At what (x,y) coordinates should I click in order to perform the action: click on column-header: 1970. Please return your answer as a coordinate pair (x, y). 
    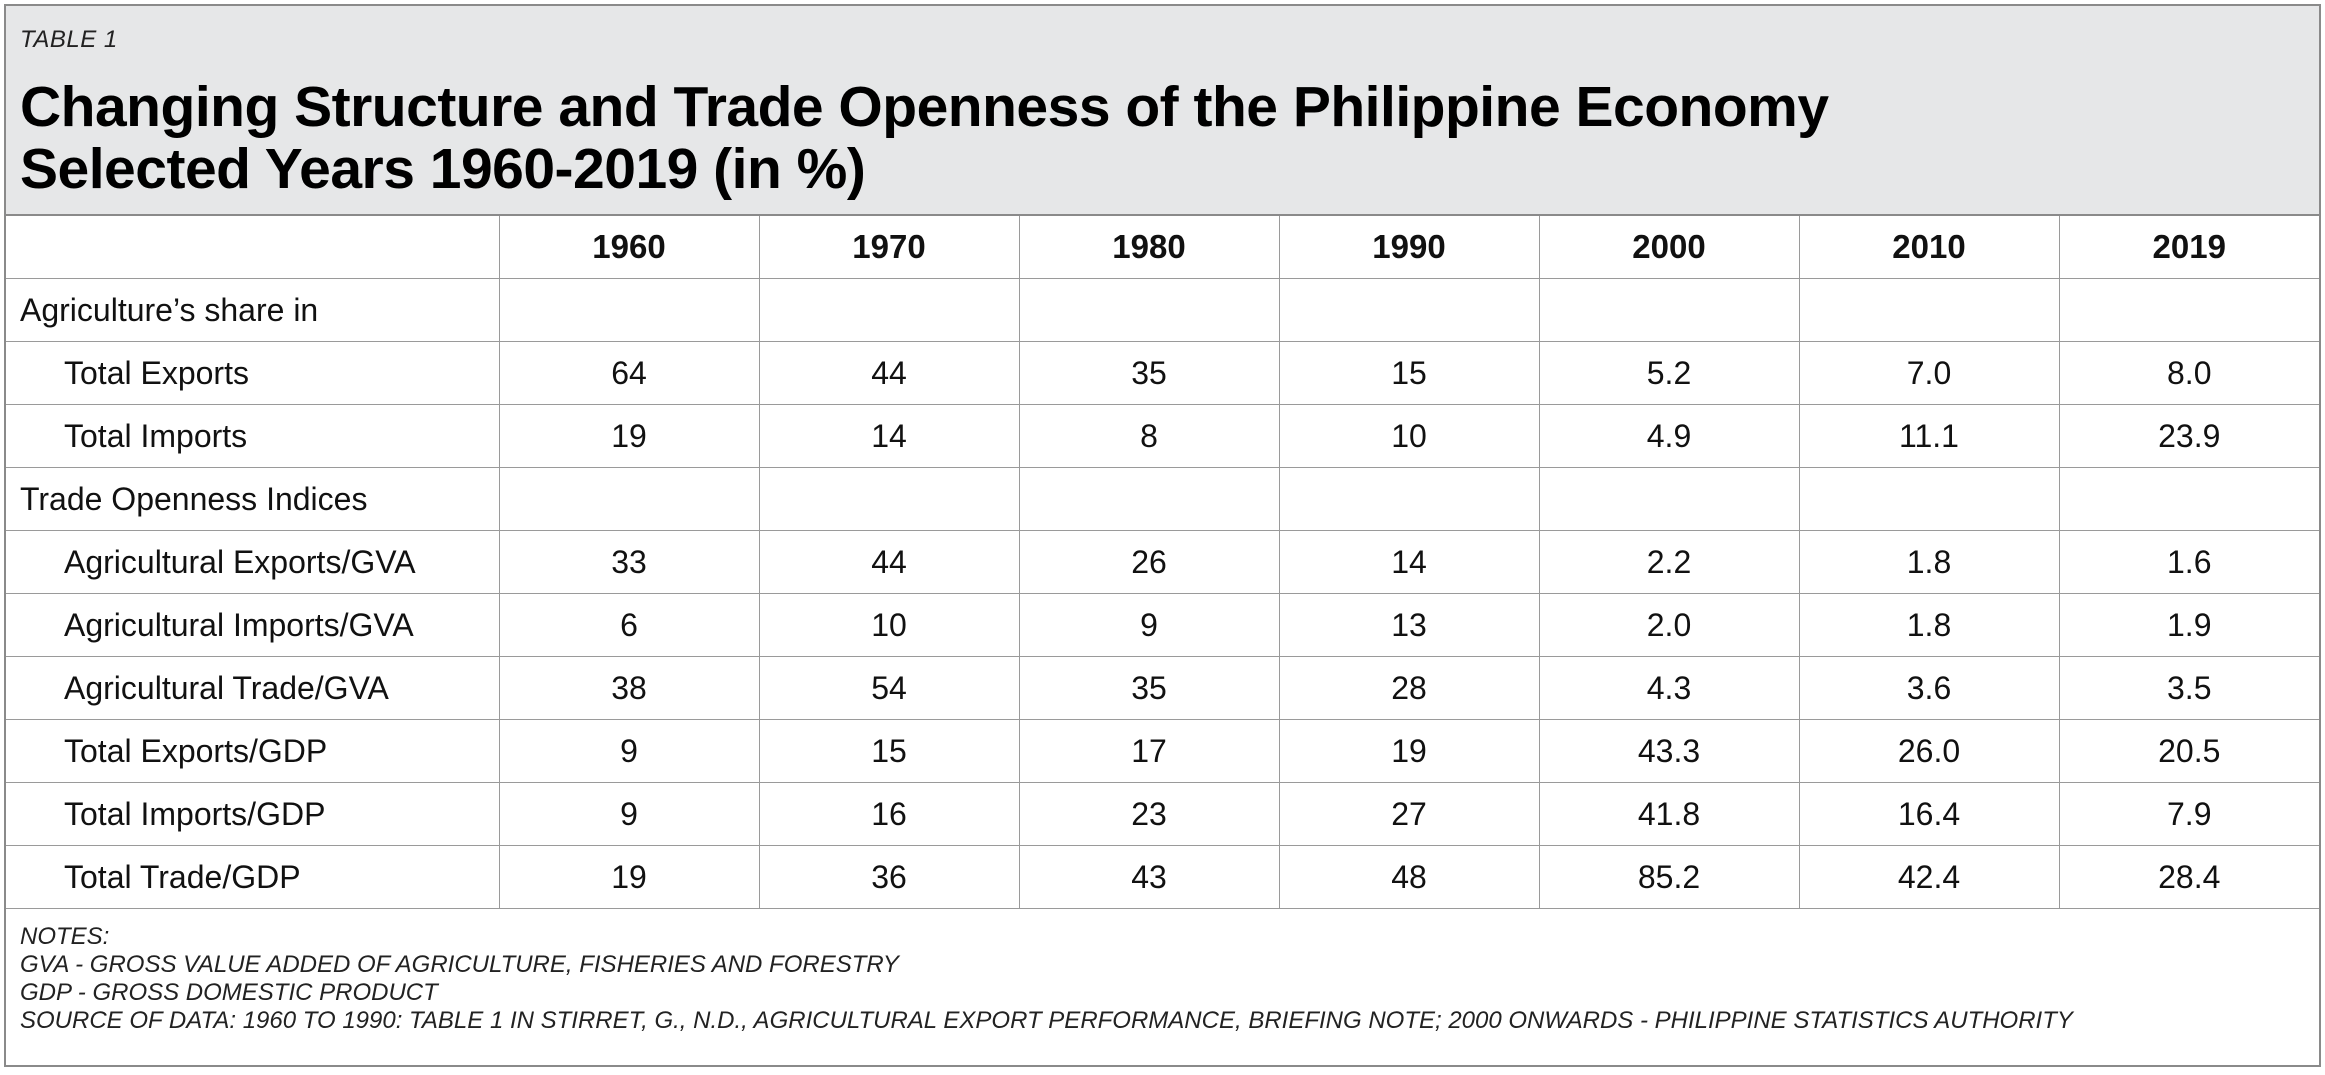
    Looking at the image, I should click on (889, 247).